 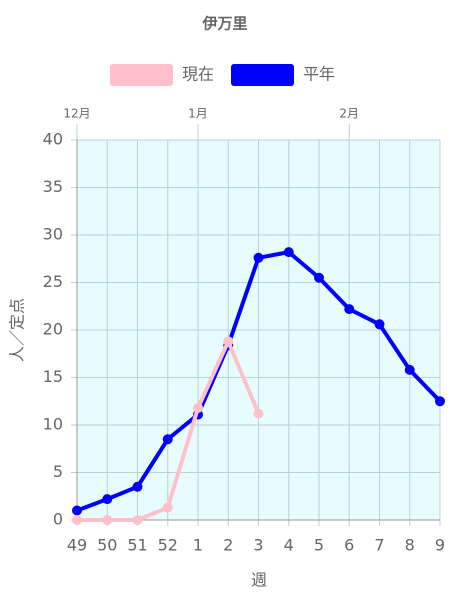 I want to click on x2-tick-label: 12月, so click(x=76, y=114).